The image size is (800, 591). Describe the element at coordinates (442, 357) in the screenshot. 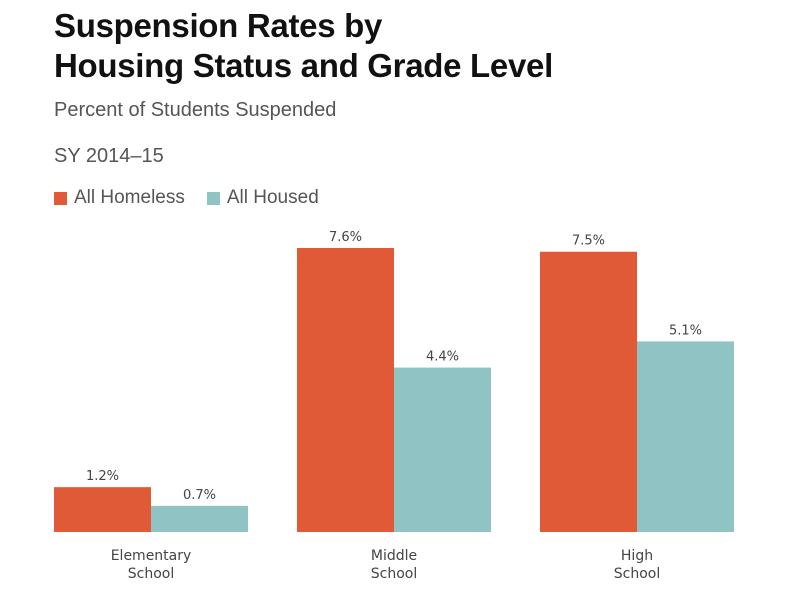

I see `data-label-housed-1: 4.4%` at that location.